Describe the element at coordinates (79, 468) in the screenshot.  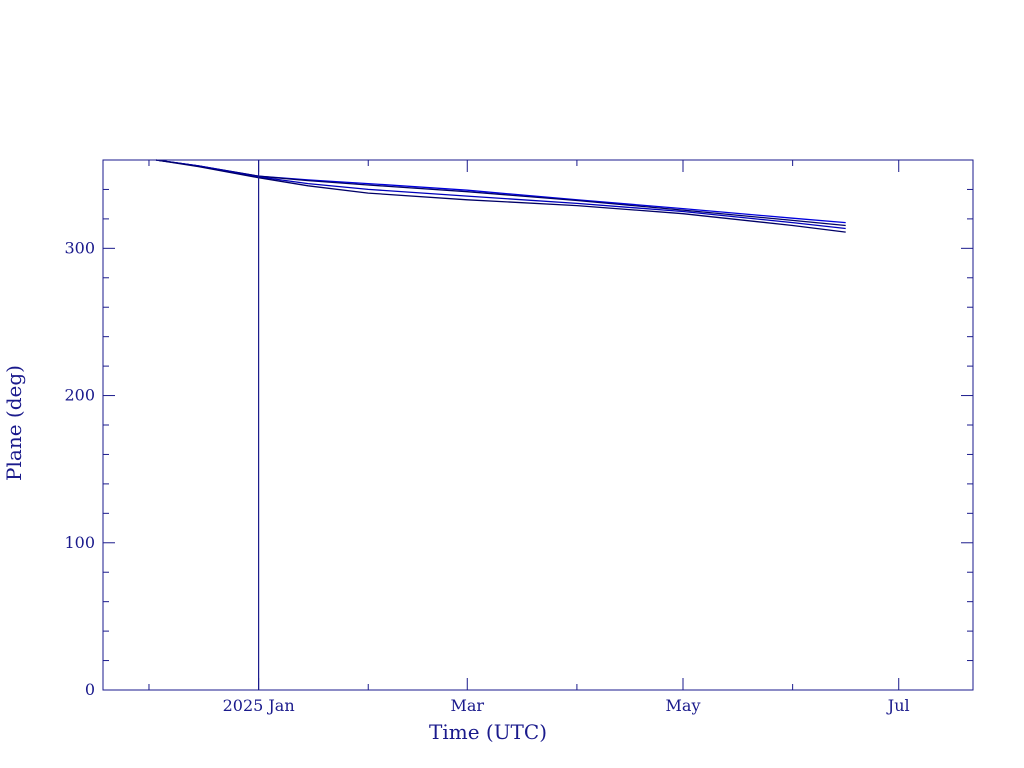
I see `y-tick-labels: 0 100 200 300` at that location.